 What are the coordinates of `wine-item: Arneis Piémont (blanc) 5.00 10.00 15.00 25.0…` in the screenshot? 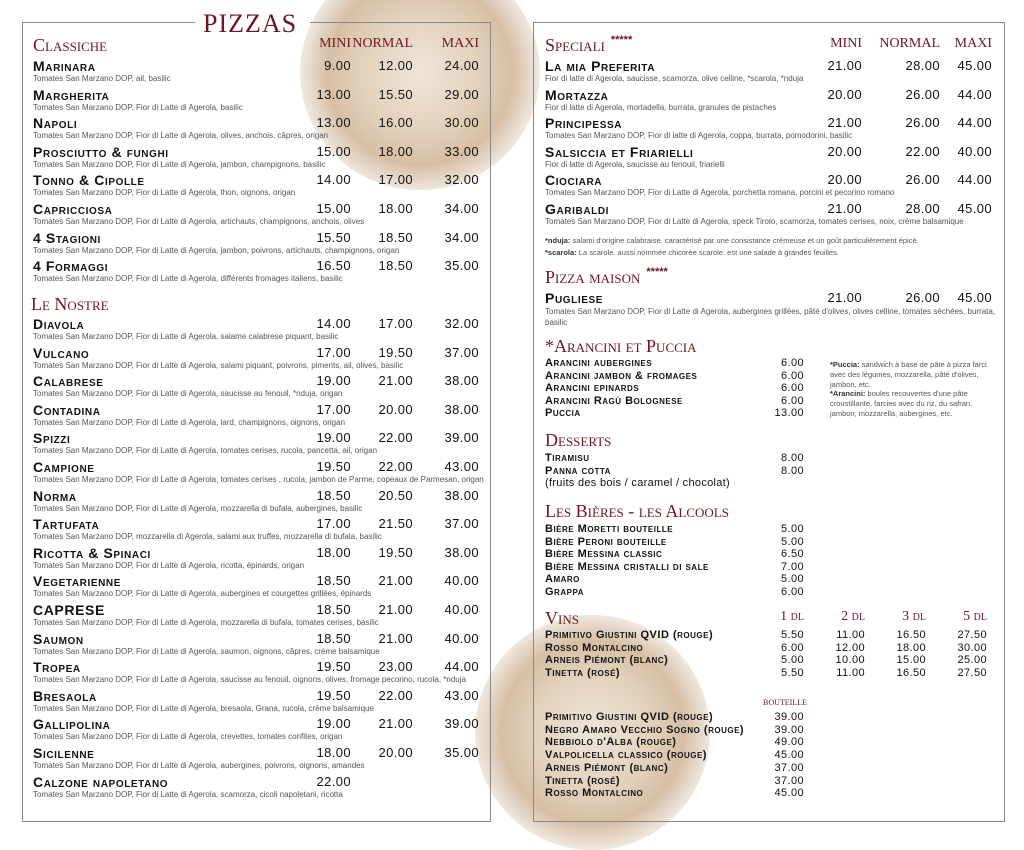 It's located at (775, 660).